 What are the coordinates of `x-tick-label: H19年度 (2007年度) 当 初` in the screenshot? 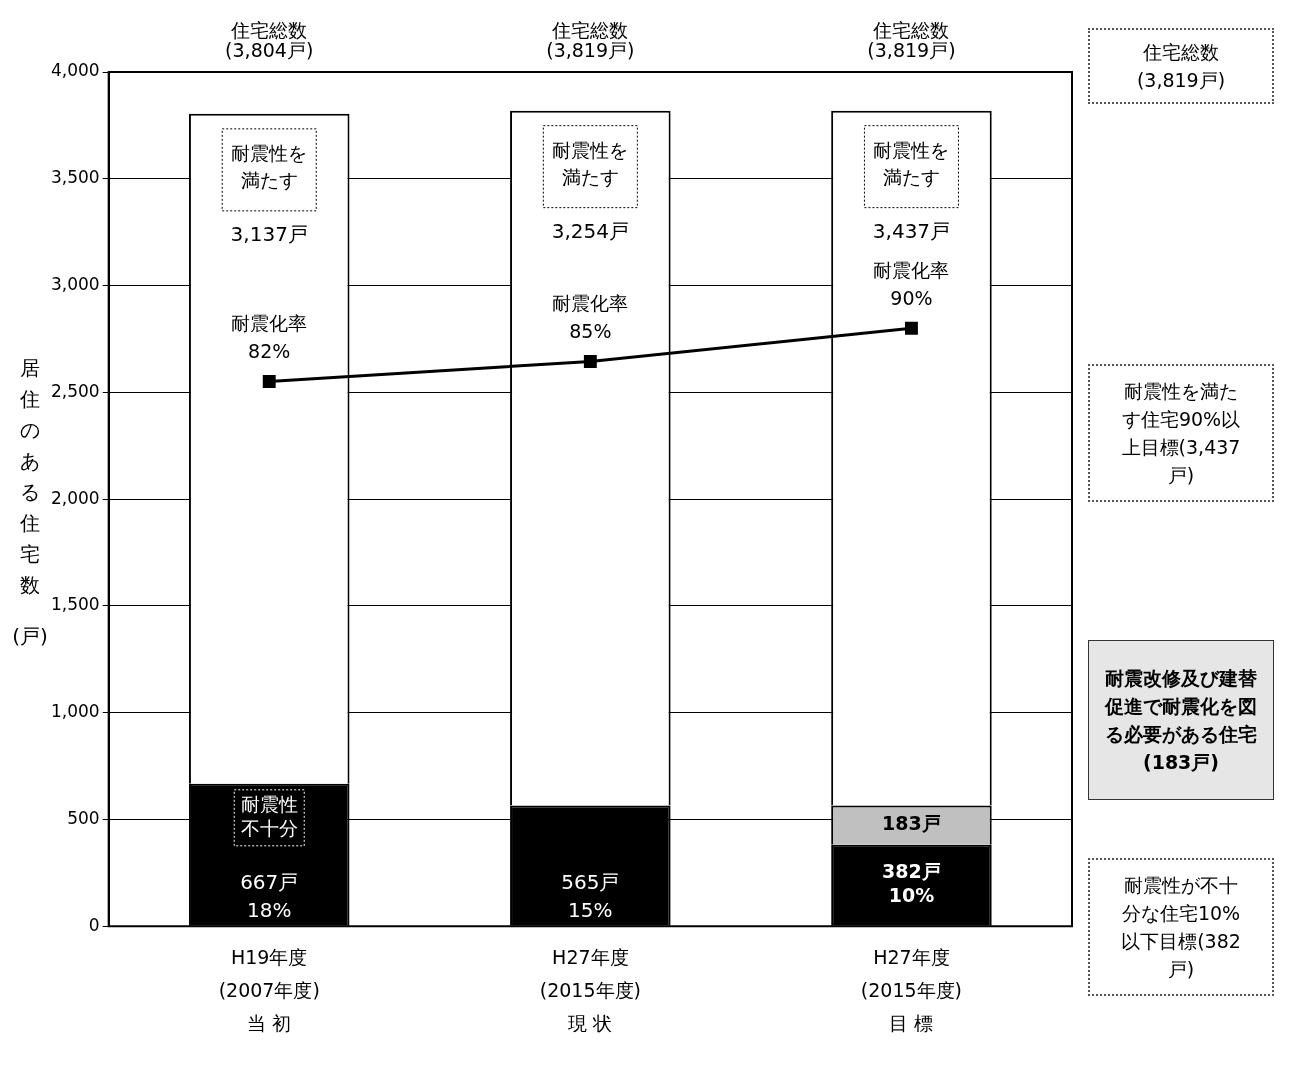 It's located at (269, 990).